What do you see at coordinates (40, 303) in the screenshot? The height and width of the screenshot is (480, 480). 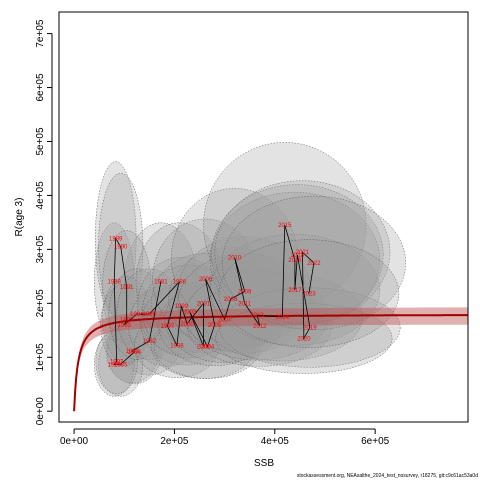 I see `y-tick-label: 2e+05` at bounding box center [40, 303].